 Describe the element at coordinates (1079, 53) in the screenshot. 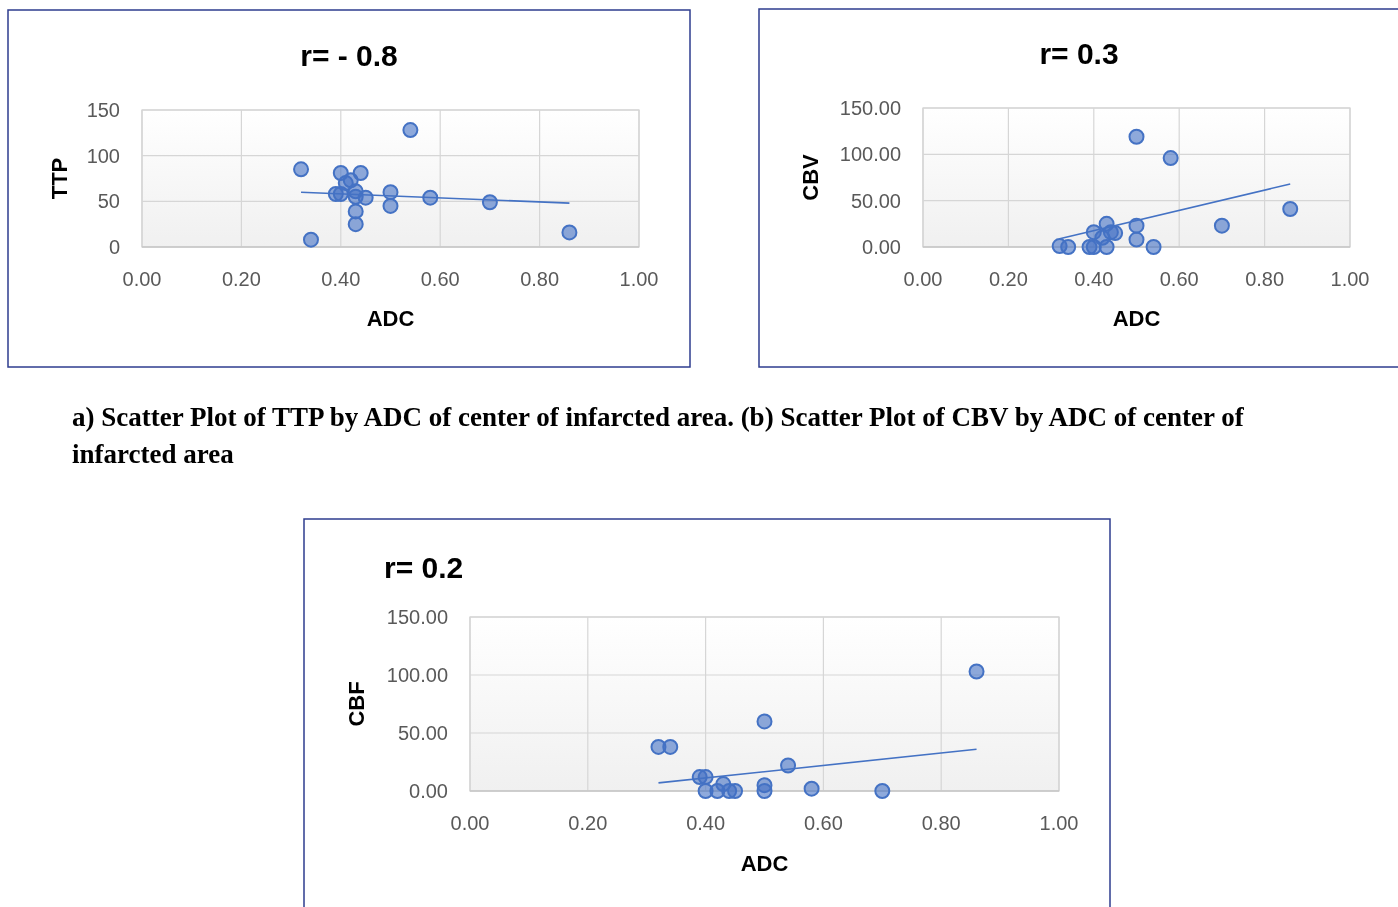

I see `chart-title: r= 0.3` at that location.